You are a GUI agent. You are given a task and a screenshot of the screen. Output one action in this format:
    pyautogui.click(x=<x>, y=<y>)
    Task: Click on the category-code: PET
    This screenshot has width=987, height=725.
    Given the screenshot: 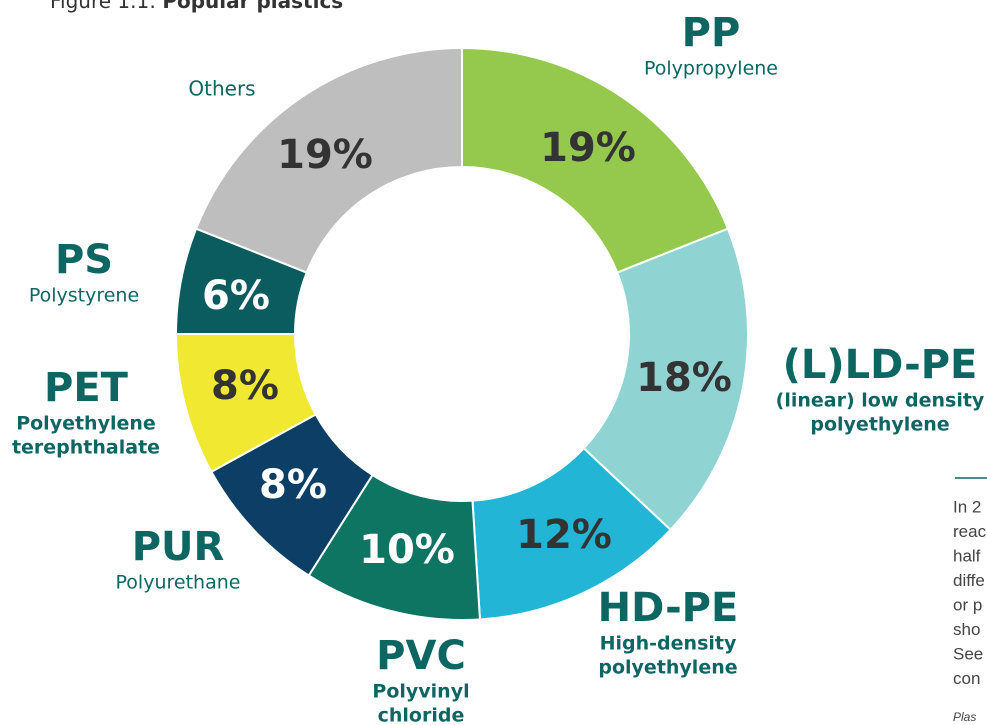 What is the action you would take?
    pyautogui.click(x=86, y=388)
    